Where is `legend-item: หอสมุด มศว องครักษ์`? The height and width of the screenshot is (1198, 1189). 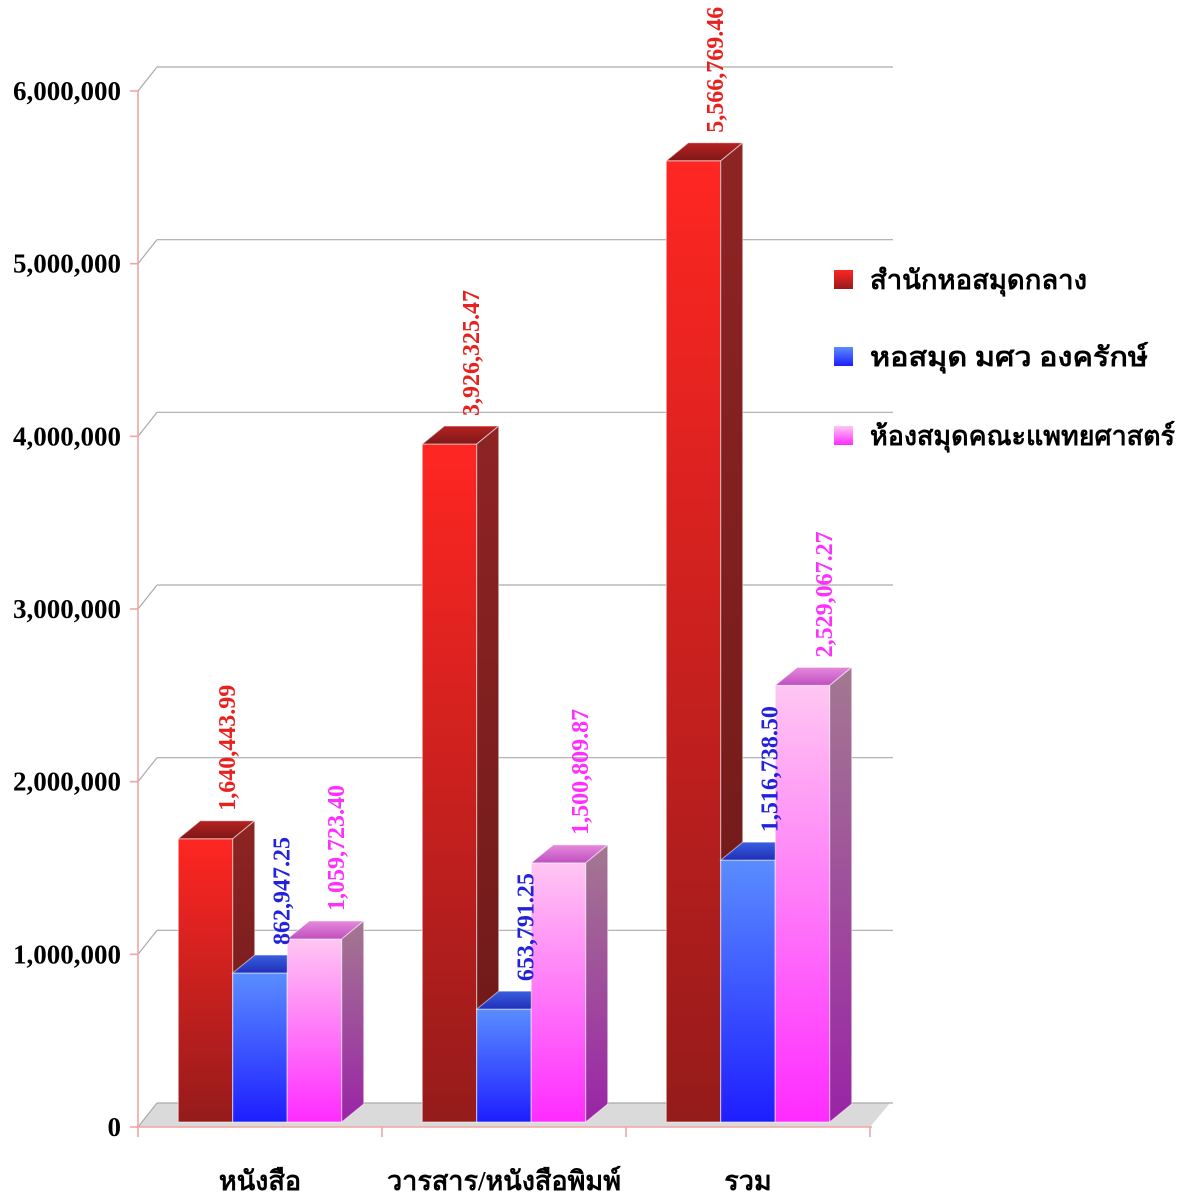
legend-item: หอสมุด มศว องครักษ์ is located at coordinates (991, 357).